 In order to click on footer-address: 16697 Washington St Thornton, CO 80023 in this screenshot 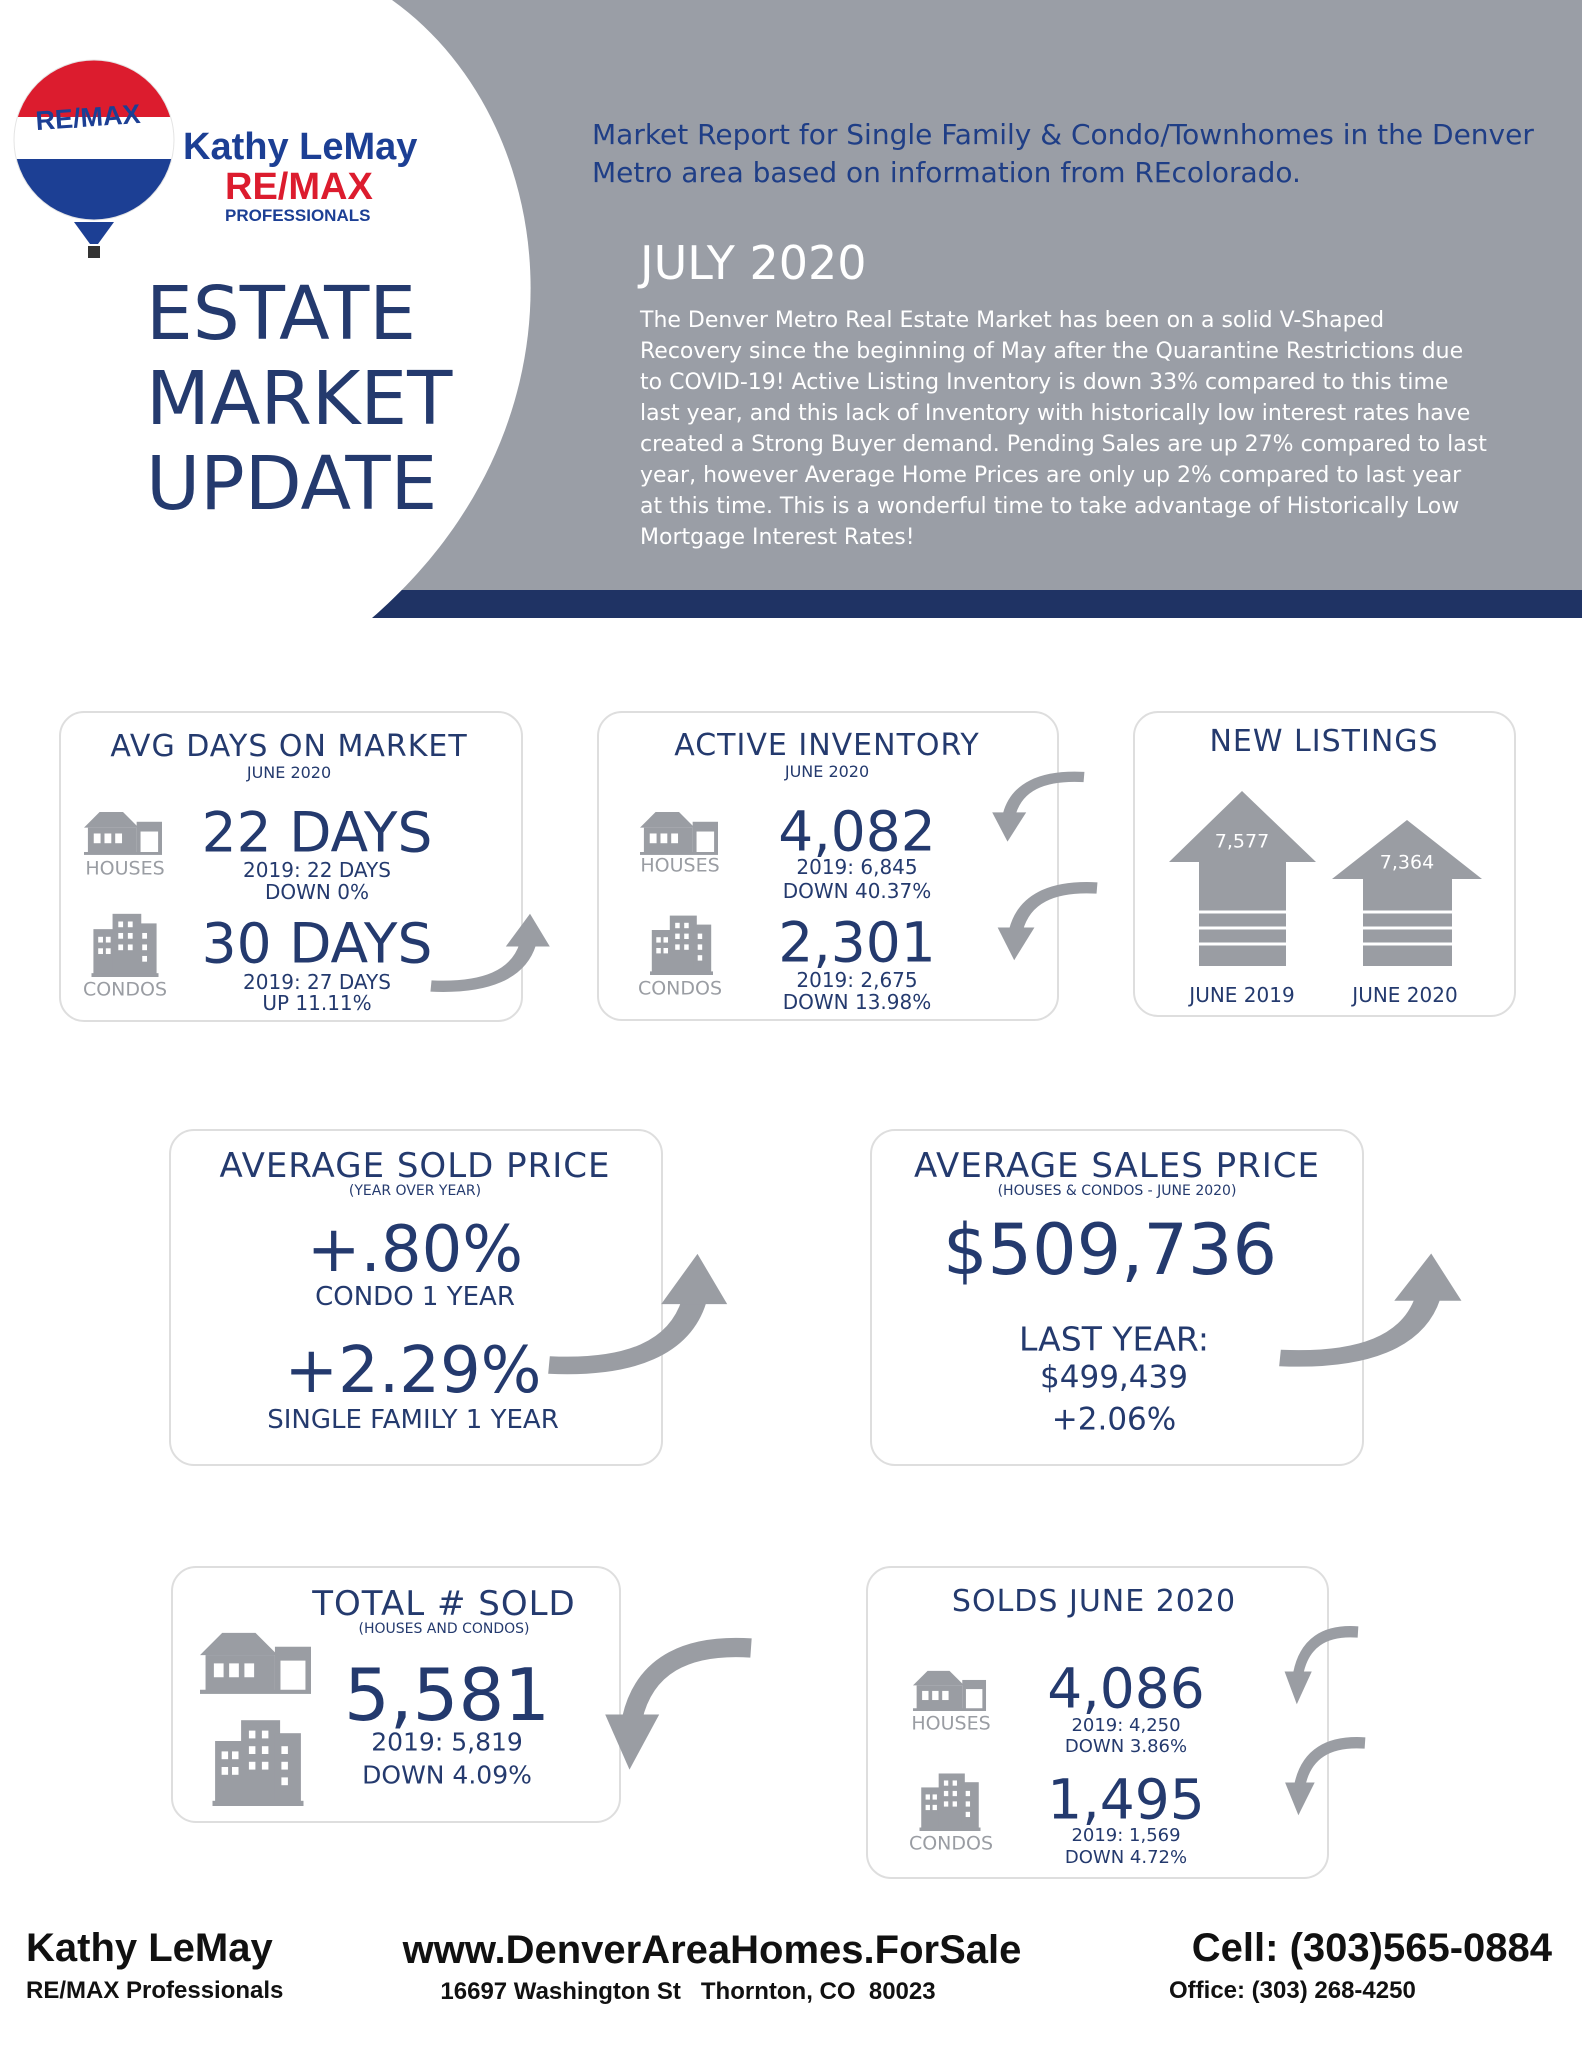, I will do `click(688, 1991)`.